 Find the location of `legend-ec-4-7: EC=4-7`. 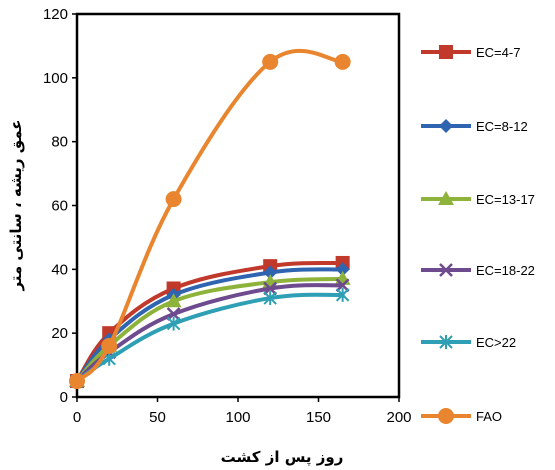

legend-ec-4-7: EC=4-7 is located at coordinates (470, 52).